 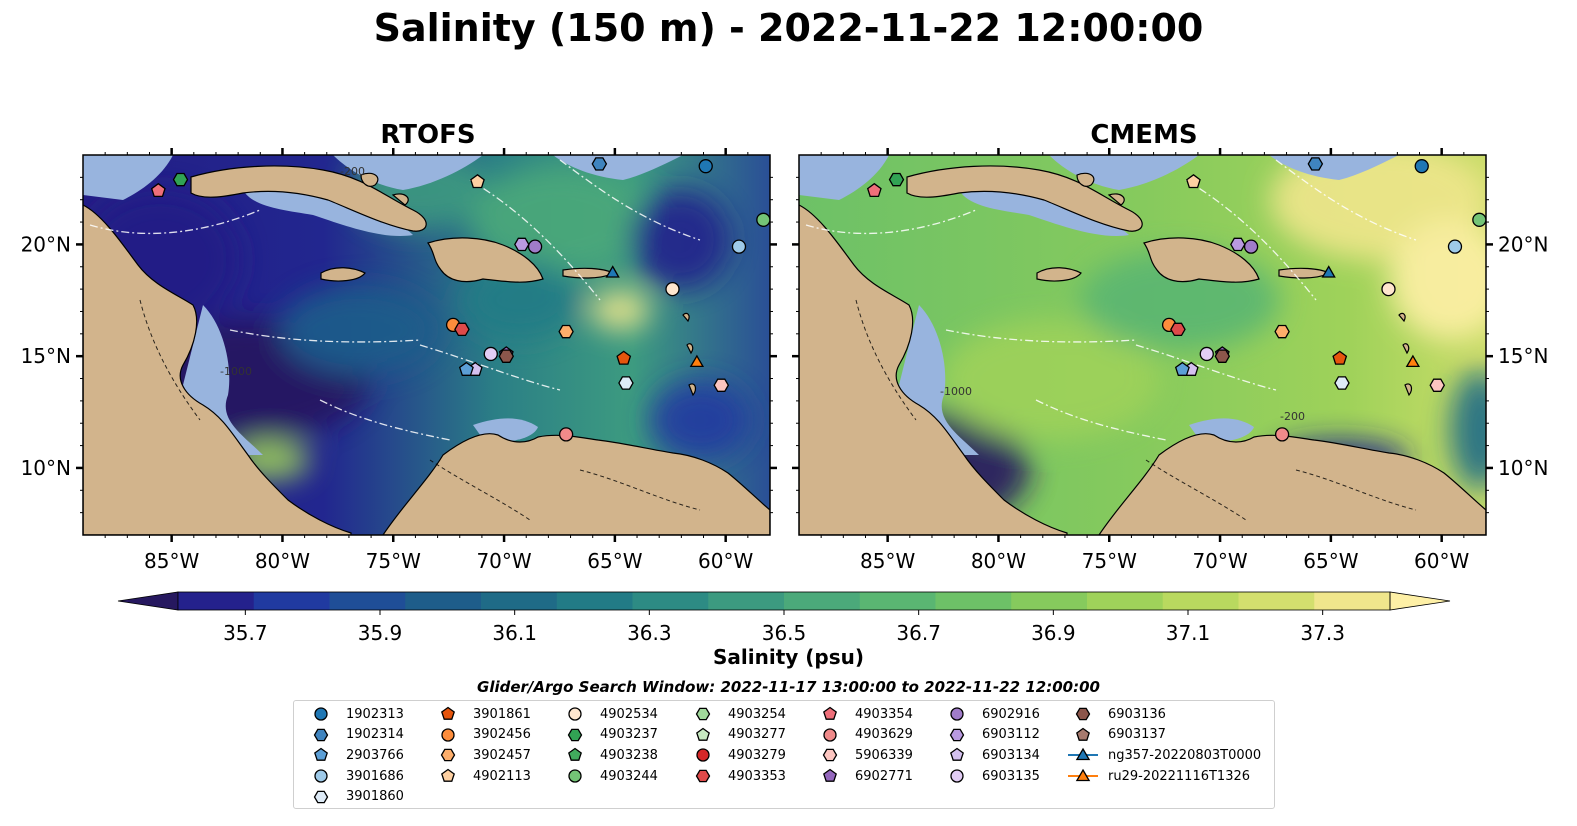 I want to click on legend-item-label: ru29-20221116T1326, so click(x=1179, y=776).